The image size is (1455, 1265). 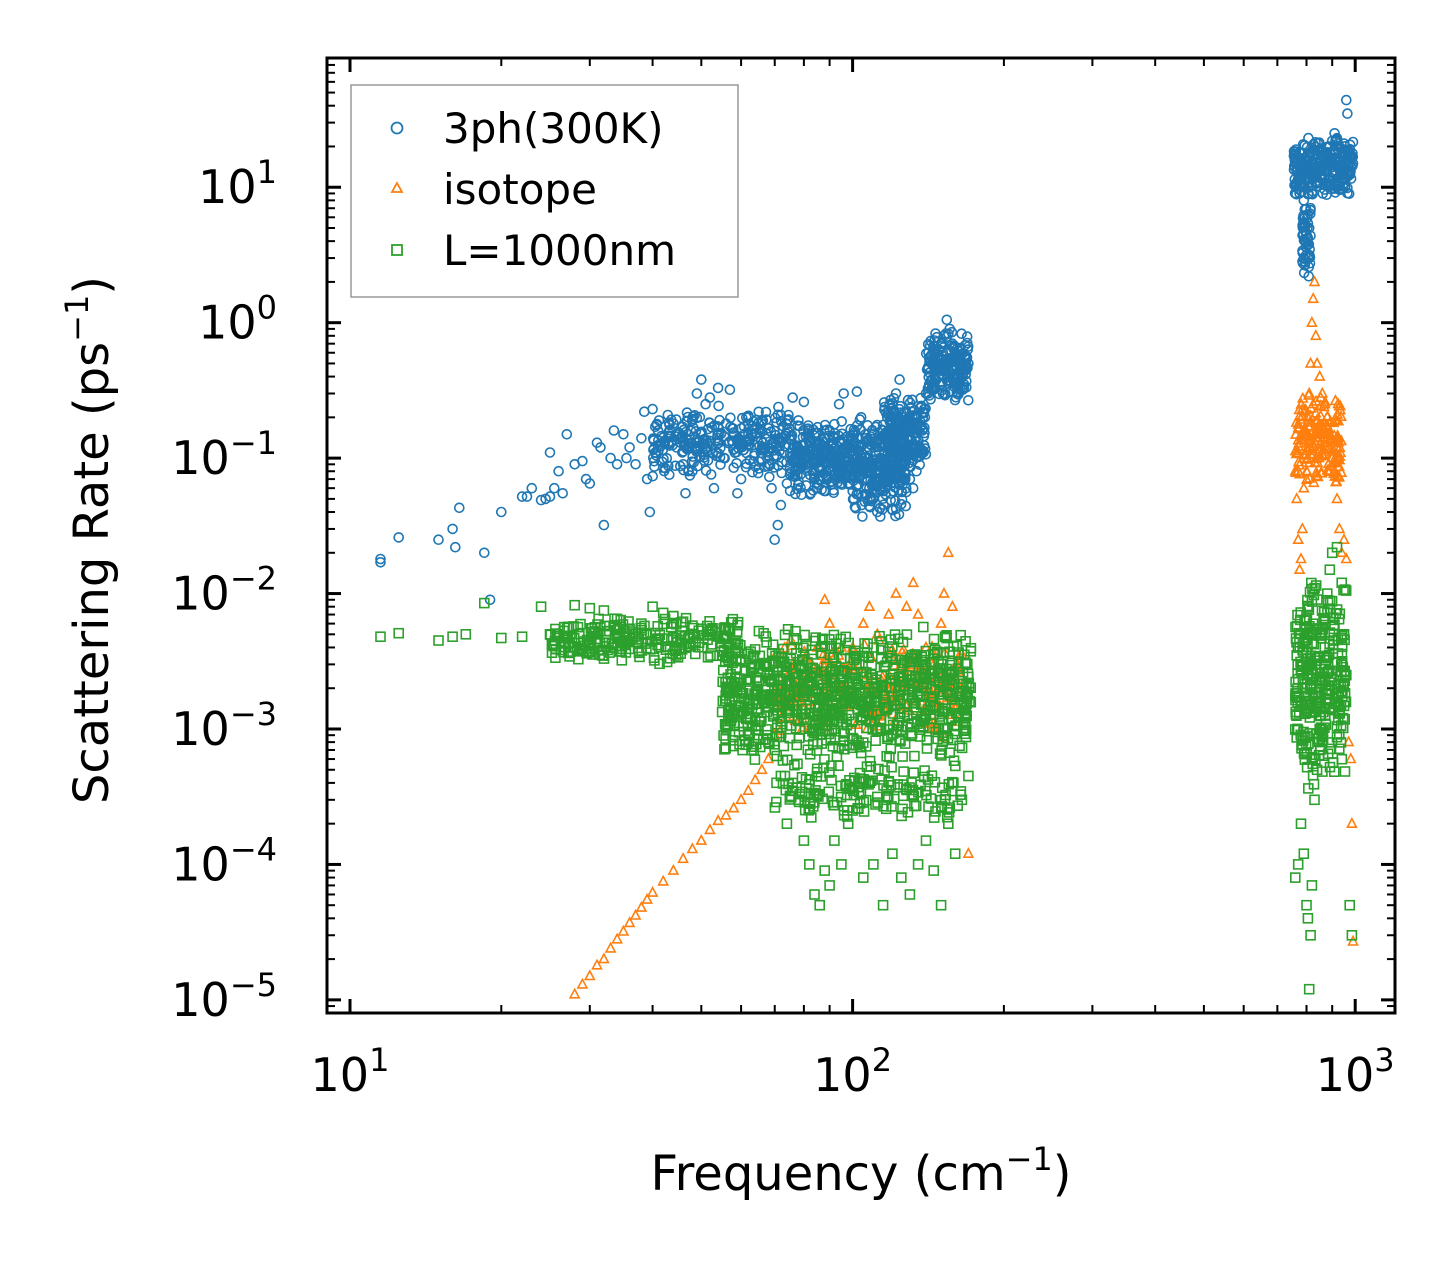 I want to click on y-axis-label: Scattering Rate (ps−1), so click(x=89, y=540).